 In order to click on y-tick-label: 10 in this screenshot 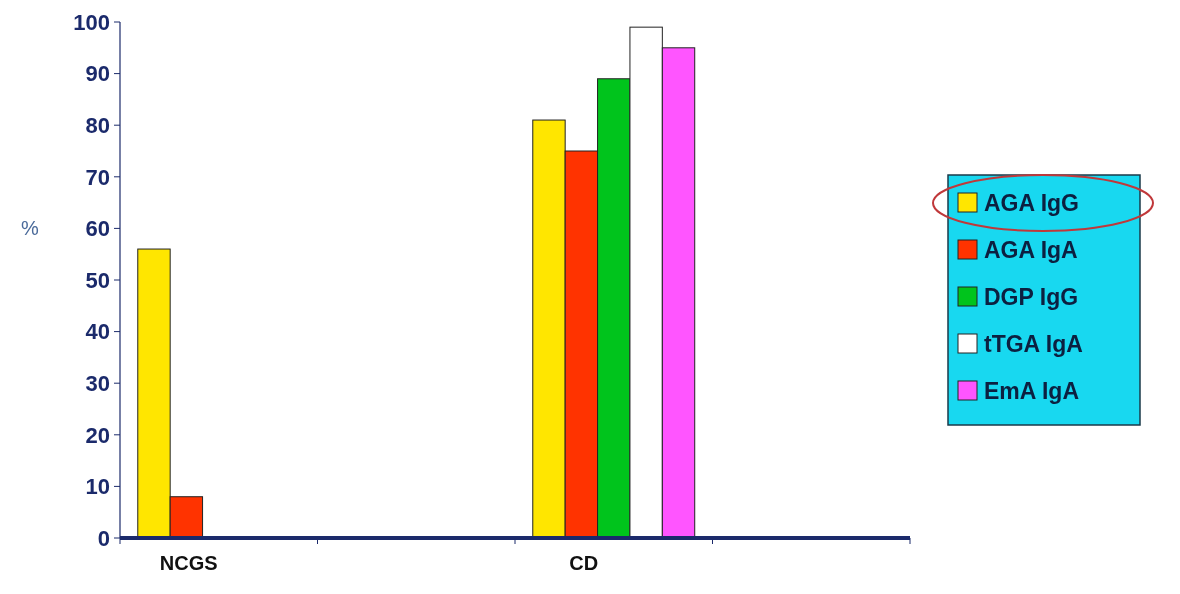, I will do `click(97, 487)`.